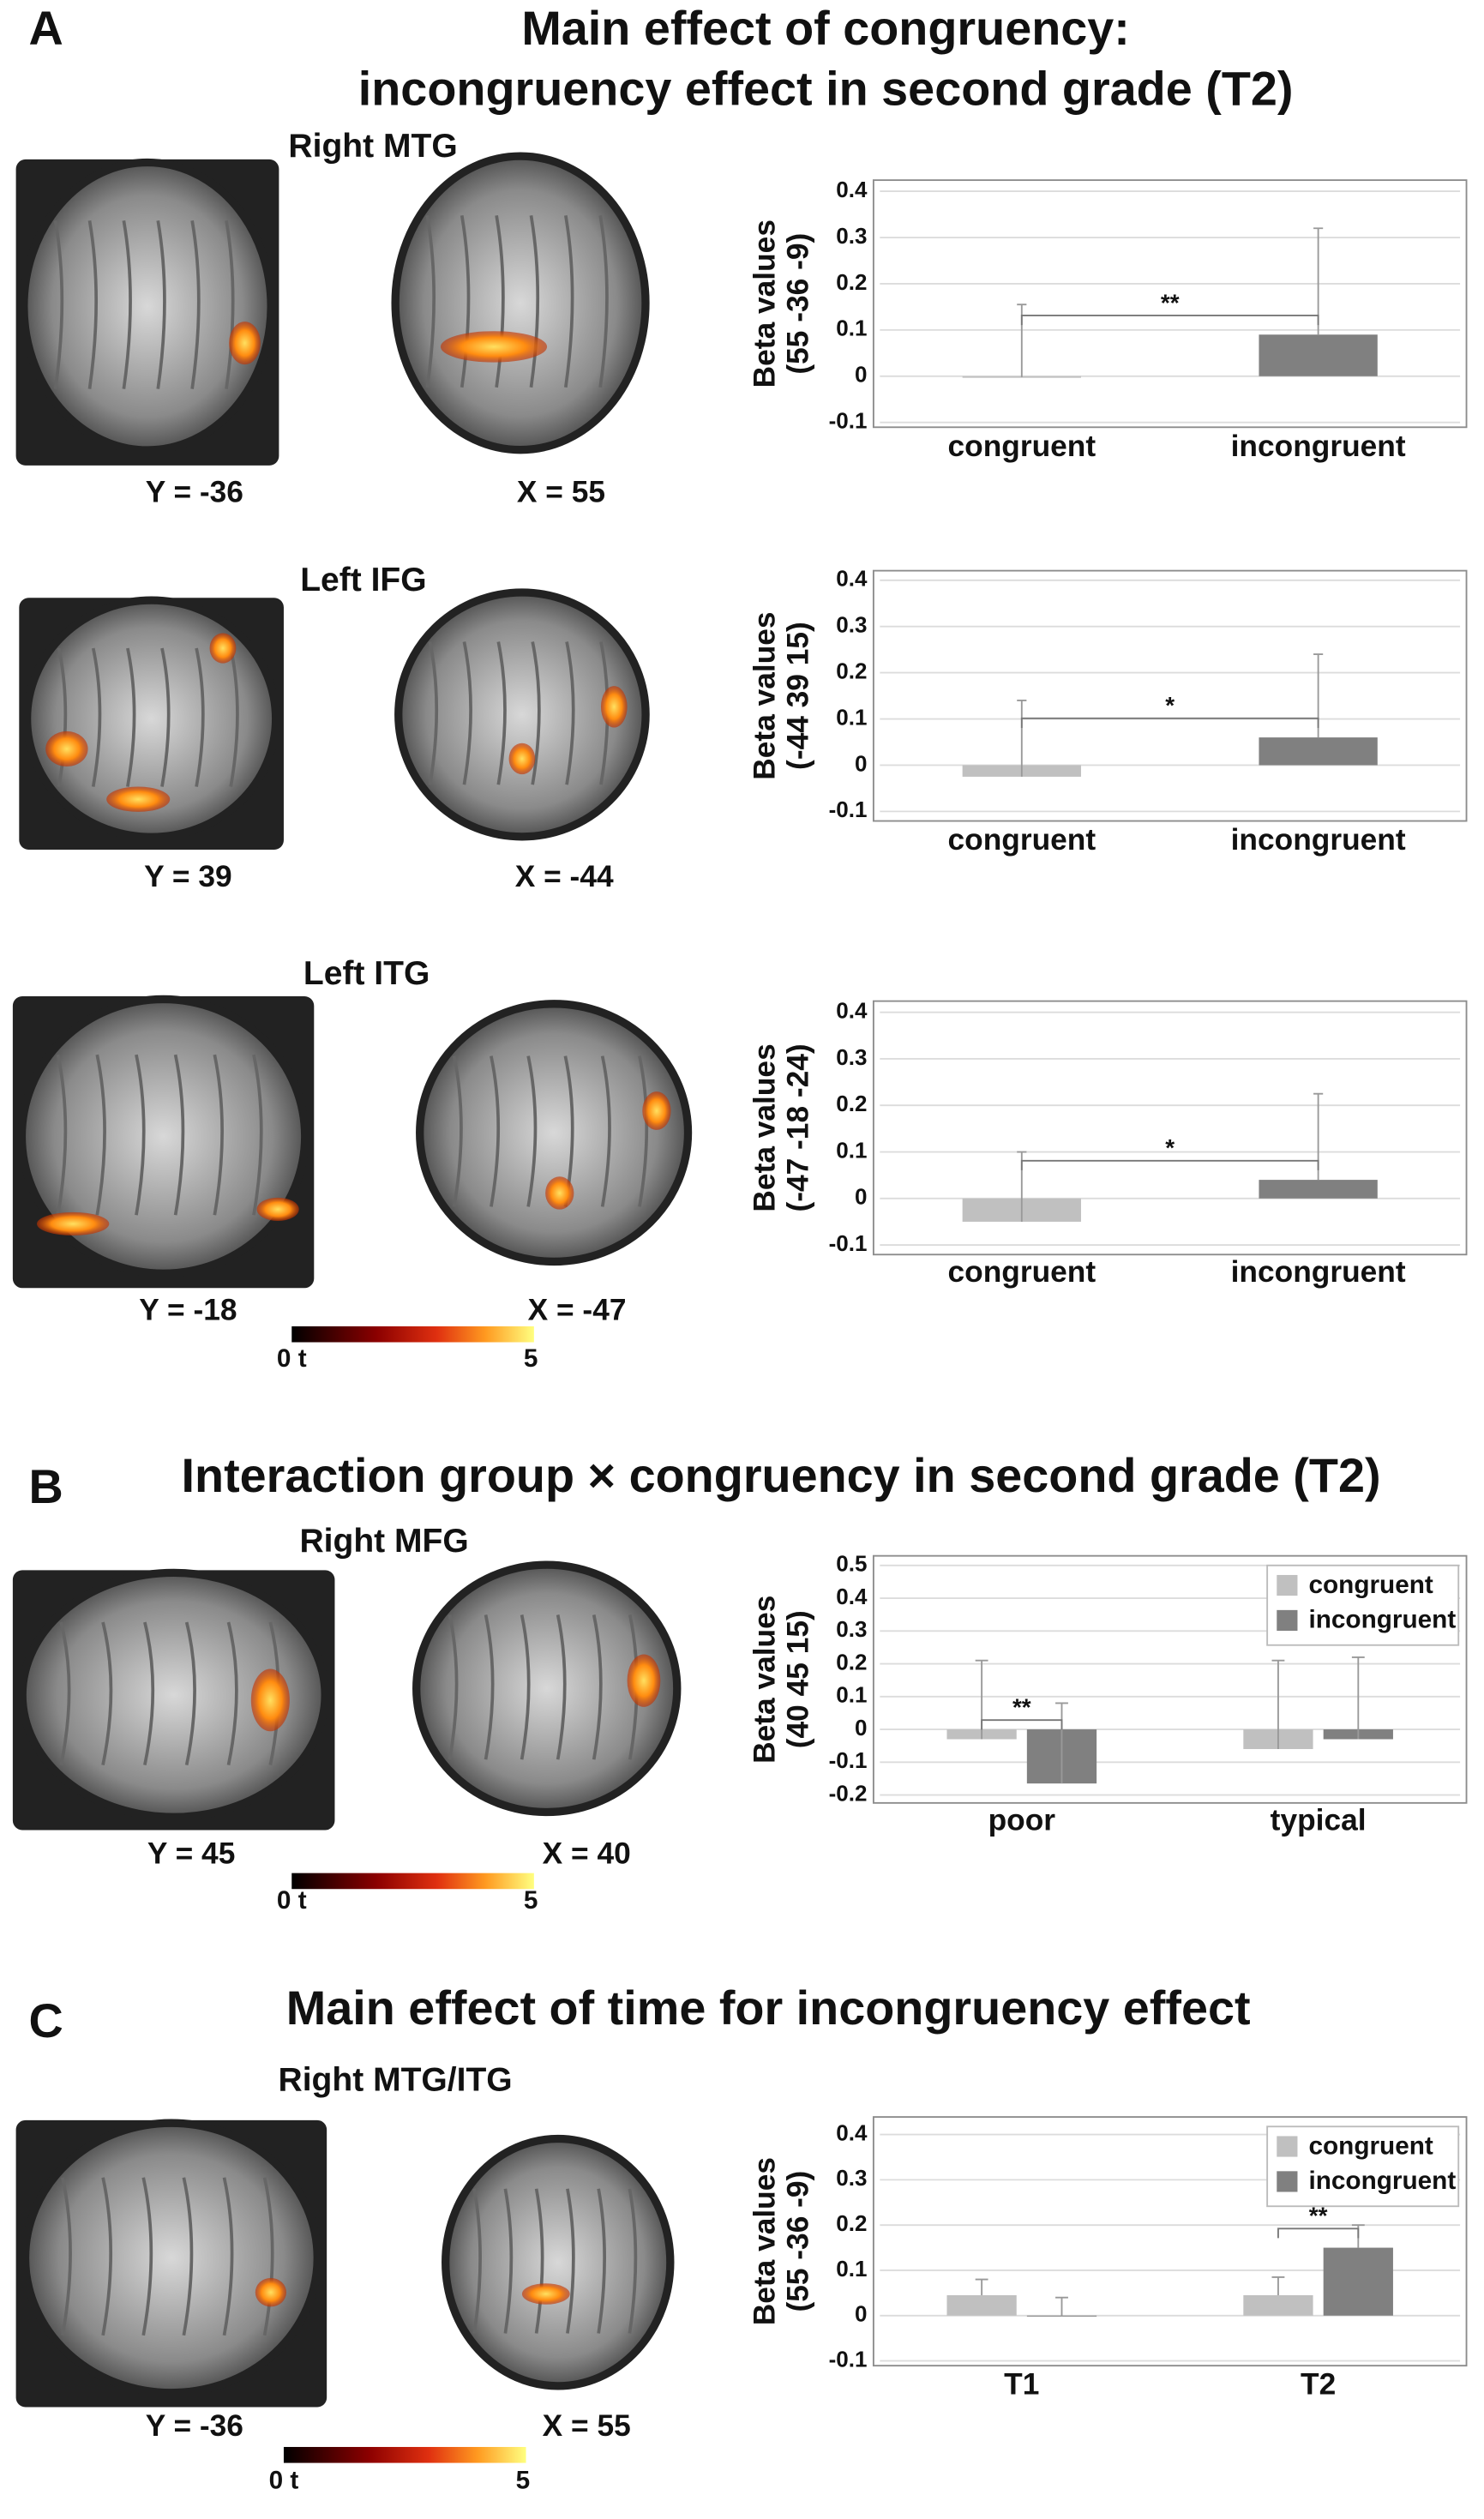 The image size is (1484, 2519). I want to click on legend-swatch, so click(1287, 2181).